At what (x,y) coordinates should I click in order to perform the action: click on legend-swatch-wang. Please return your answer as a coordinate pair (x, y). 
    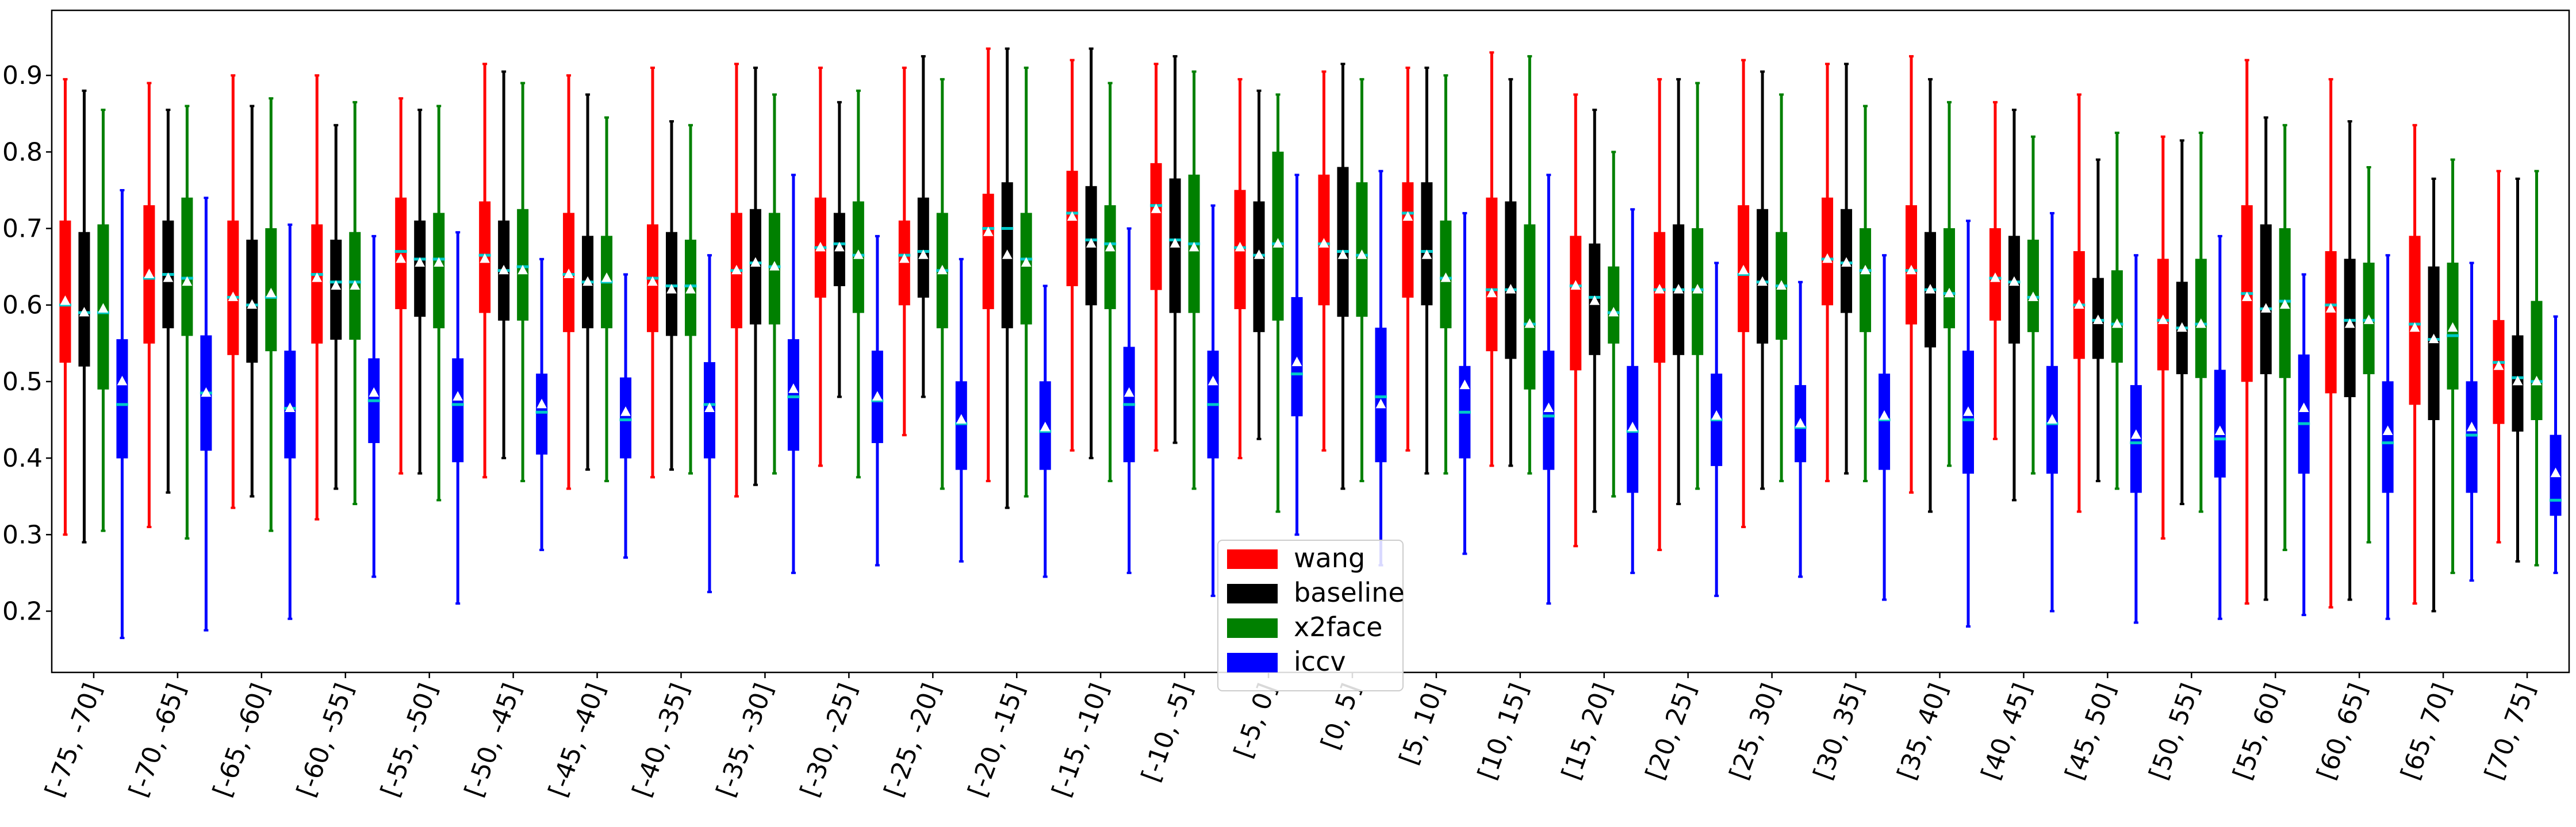
    Looking at the image, I should click on (1252, 559).